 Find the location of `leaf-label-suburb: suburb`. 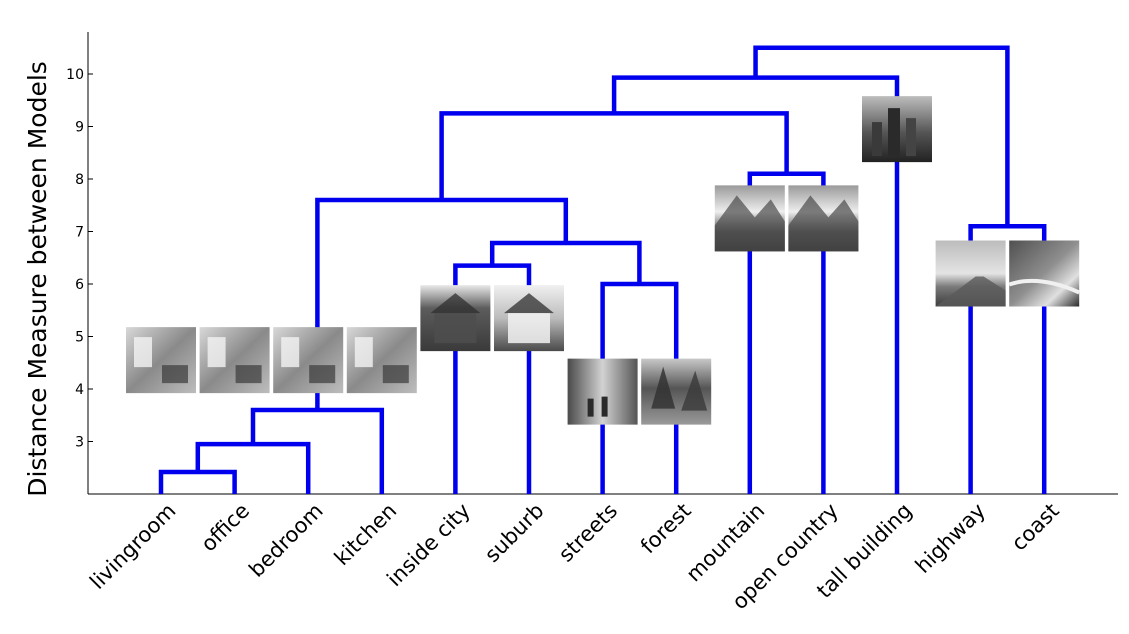

leaf-label-suburb: suburb is located at coordinates (514, 533).